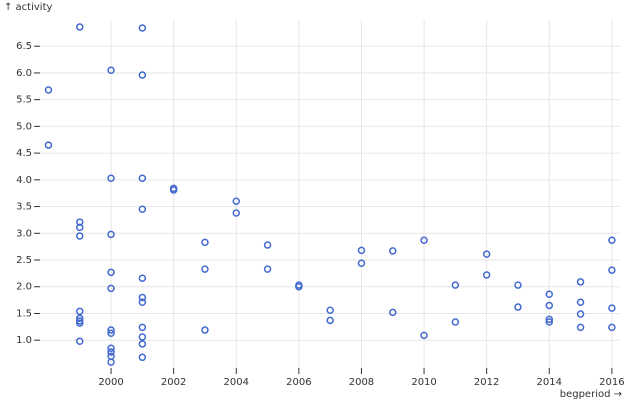 The height and width of the screenshot is (404, 640). What do you see at coordinates (24, 260) in the screenshot?
I see `y-tick-label: 2.5` at bounding box center [24, 260].